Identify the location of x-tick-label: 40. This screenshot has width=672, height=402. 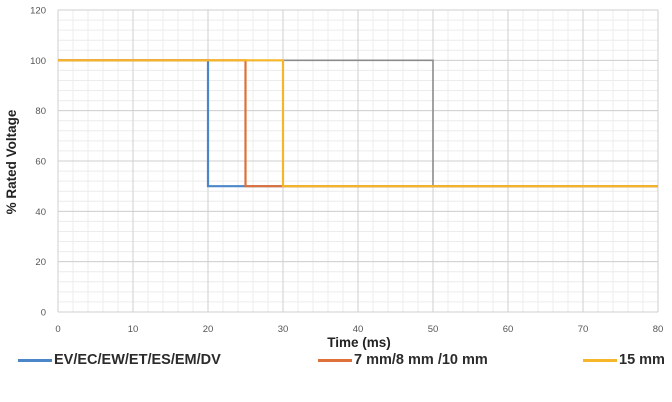
(358, 329).